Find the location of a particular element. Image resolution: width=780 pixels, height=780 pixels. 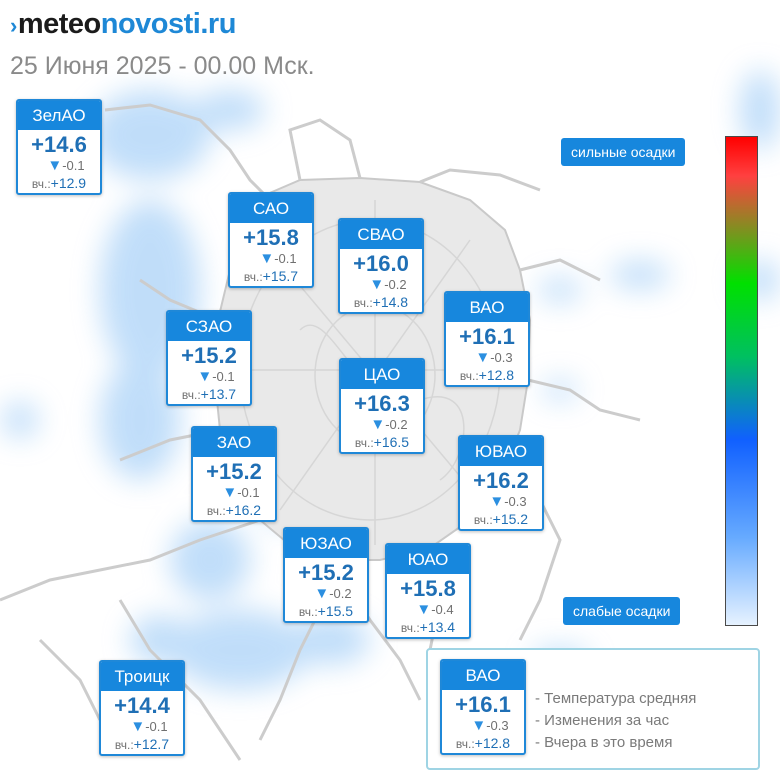

district-temperature: +16.2 is located at coordinates (501, 480).